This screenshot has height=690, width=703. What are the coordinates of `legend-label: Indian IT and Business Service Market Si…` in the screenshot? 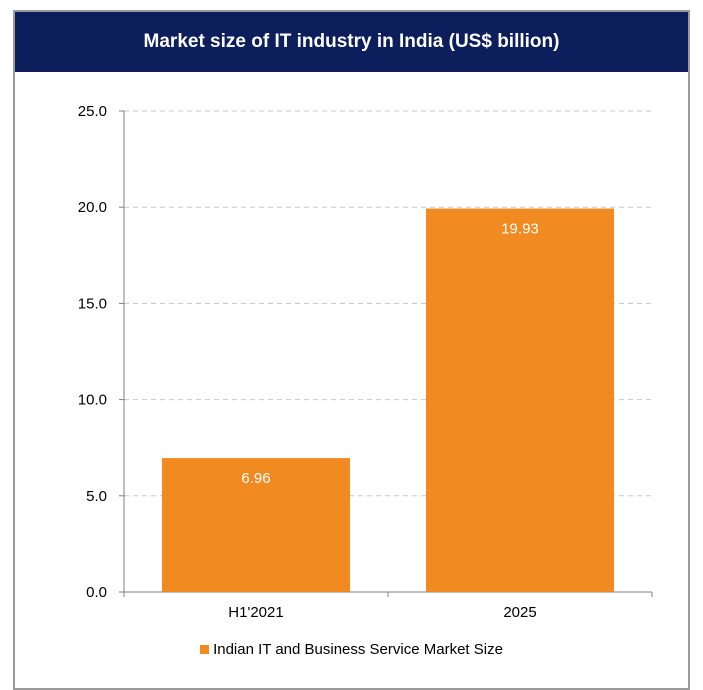 It's located at (358, 649).